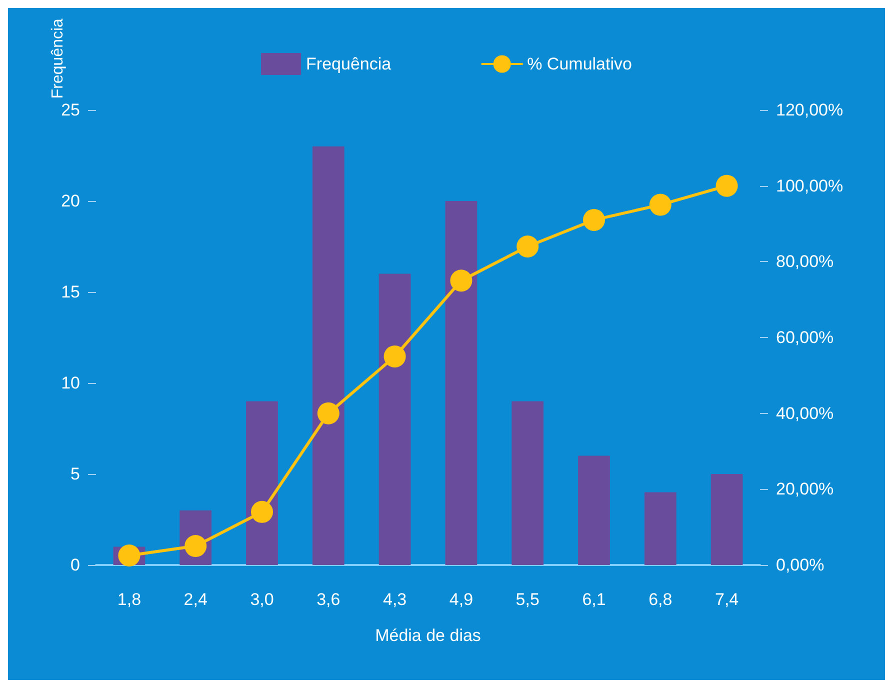 This screenshot has height=688, width=893. What do you see at coordinates (594, 599) in the screenshot?
I see `x-tick-label: 6,1` at bounding box center [594, 599].